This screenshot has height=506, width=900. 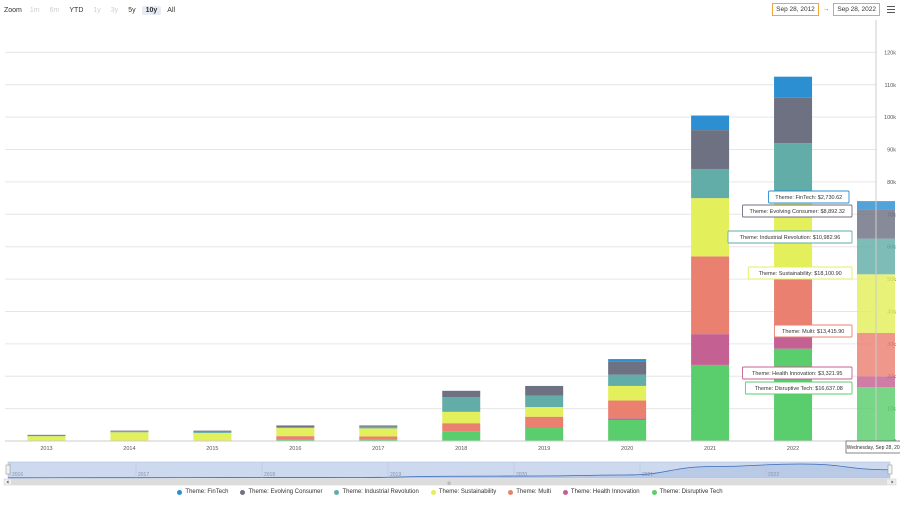 What do you see at coordinates (34, 10) in the screenshot?
I see `zoom-button-1m: 1m` at bounding box center [34, 10].